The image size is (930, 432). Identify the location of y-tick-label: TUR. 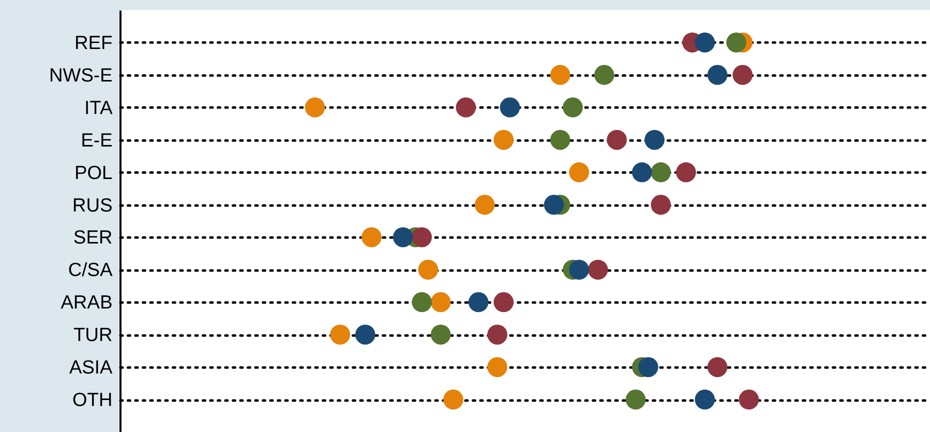
(92, 335).